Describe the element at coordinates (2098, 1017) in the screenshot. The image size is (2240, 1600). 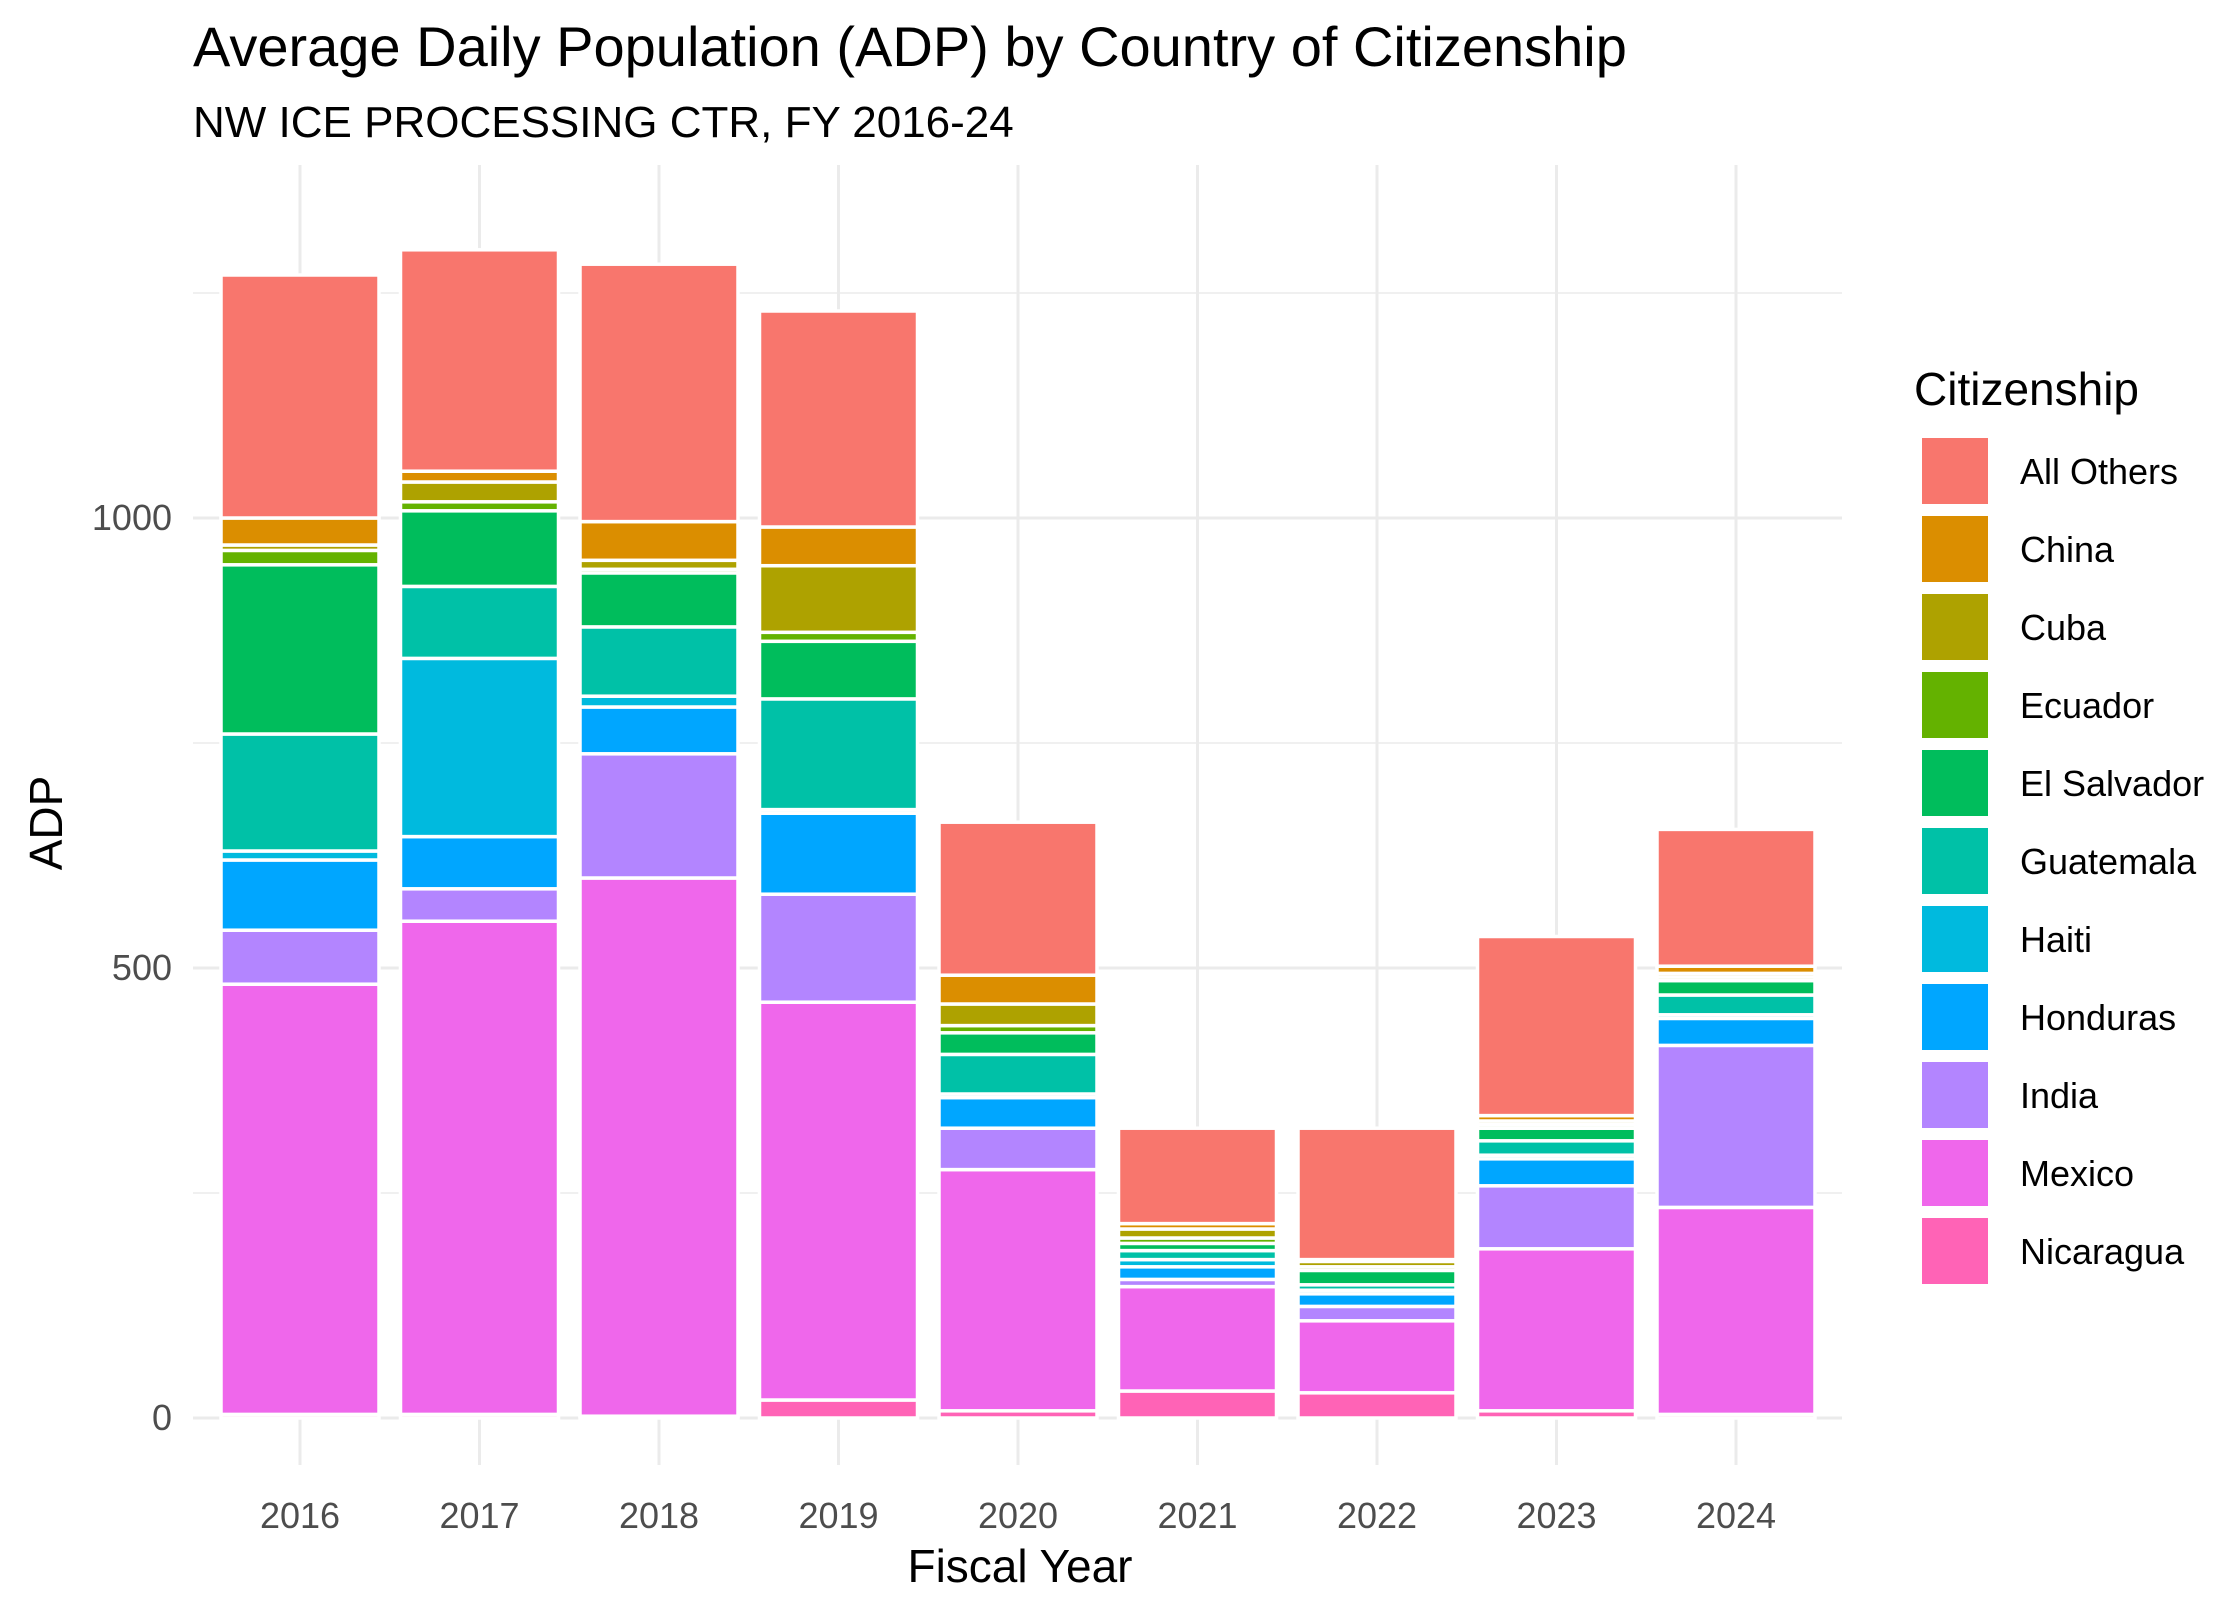
I see `legend-label: Honduras` at that location.